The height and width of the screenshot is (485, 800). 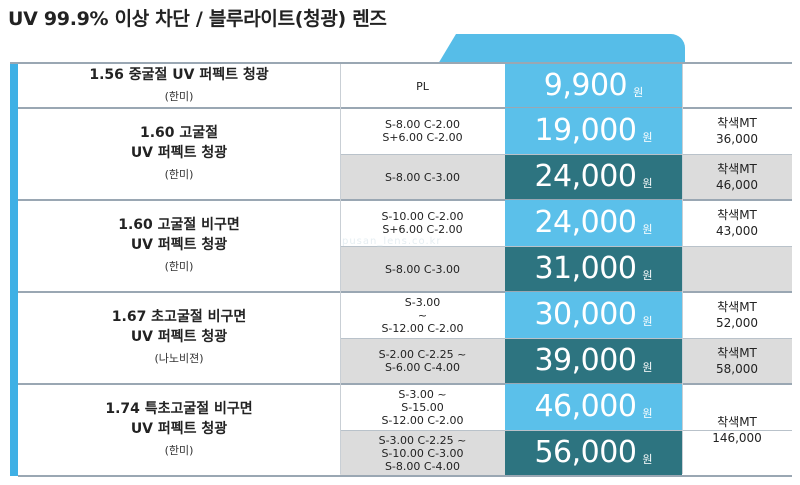 I want to click on tint-option-cell: 착색MT 58,000, so click(x=737, y=361).